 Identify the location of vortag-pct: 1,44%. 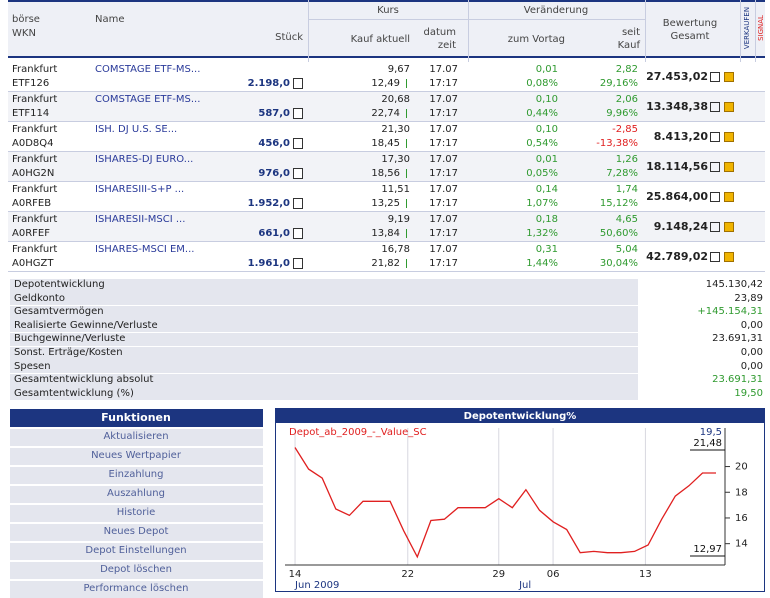
(542, 263).